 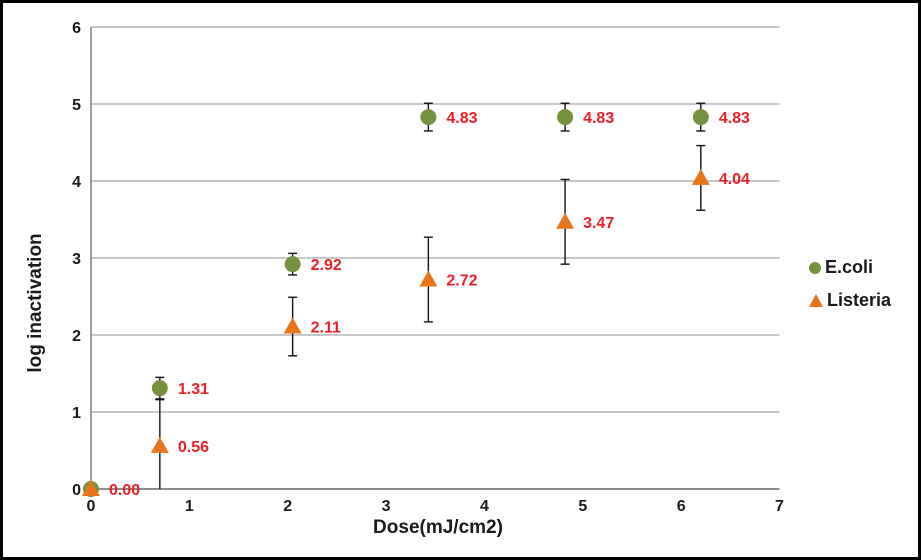 What do you see at coordinates (598, 223) in the screenshot?
I see `value-label: 3.47` at bounding box center [598, 223].